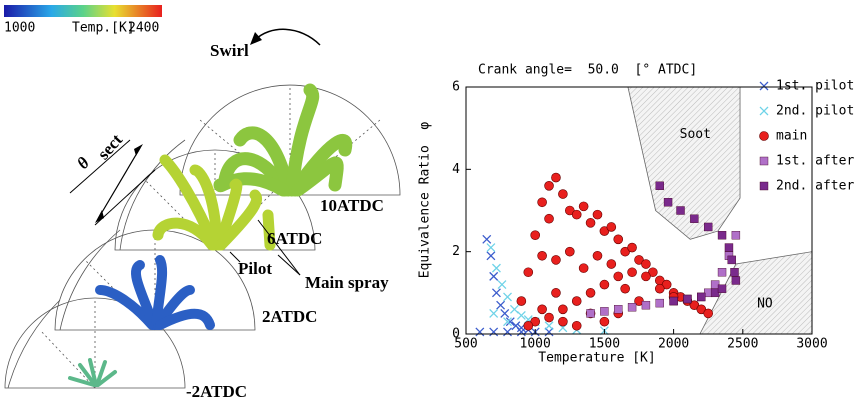 The width and height of the screenshot is (862, 403). Describe the element at coordinates (535, 344) in the screenshot. I see `x-tick-label: 1000` at that location.